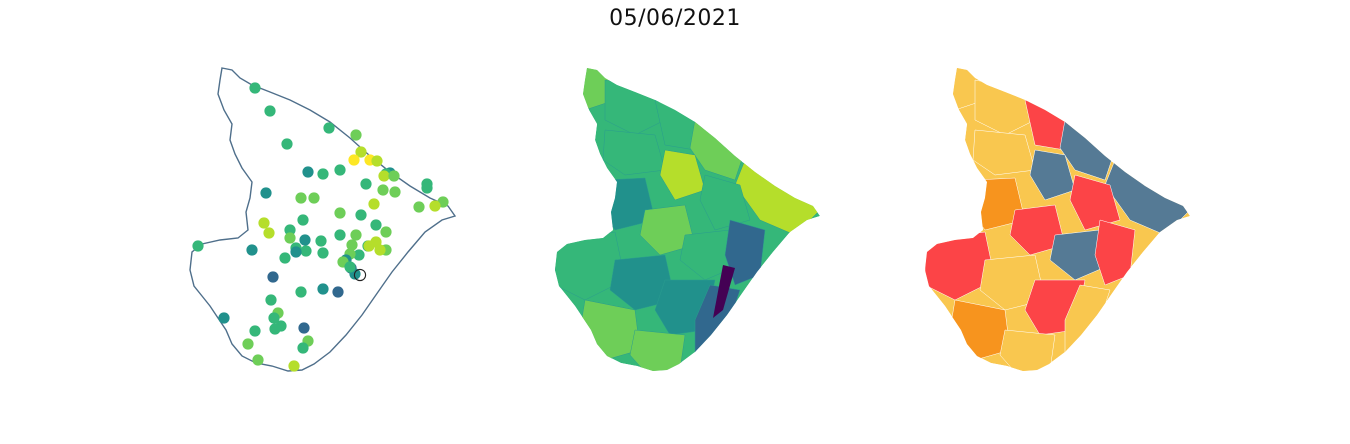  I want to click on state-outline, so click(323, 219).